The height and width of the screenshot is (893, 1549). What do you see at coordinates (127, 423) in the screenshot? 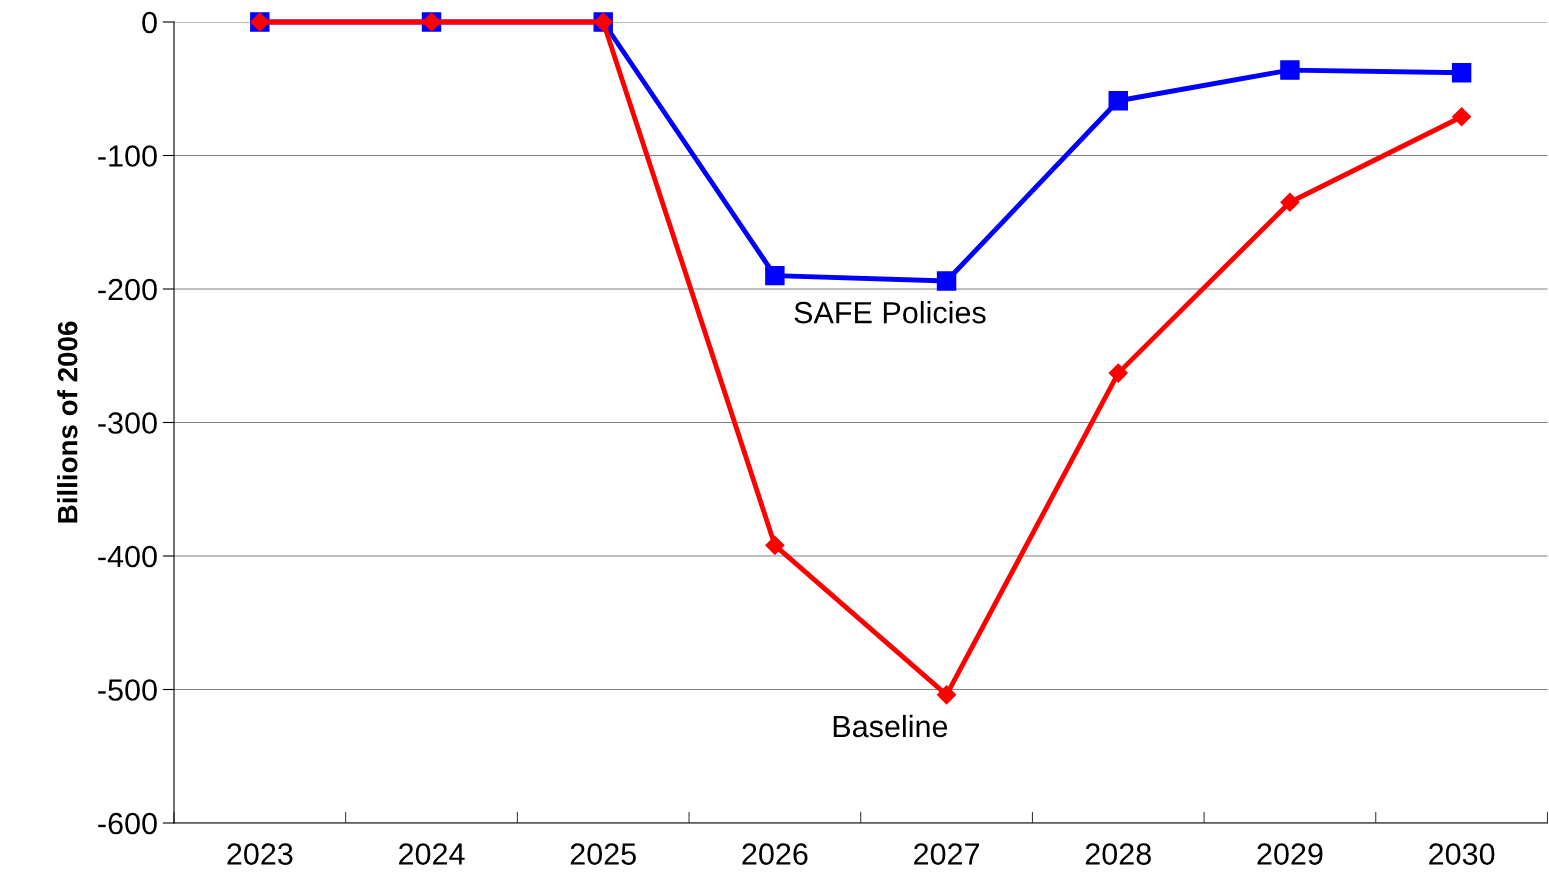
I see `y-tick-label: -300` at bounding box center [127, 423].